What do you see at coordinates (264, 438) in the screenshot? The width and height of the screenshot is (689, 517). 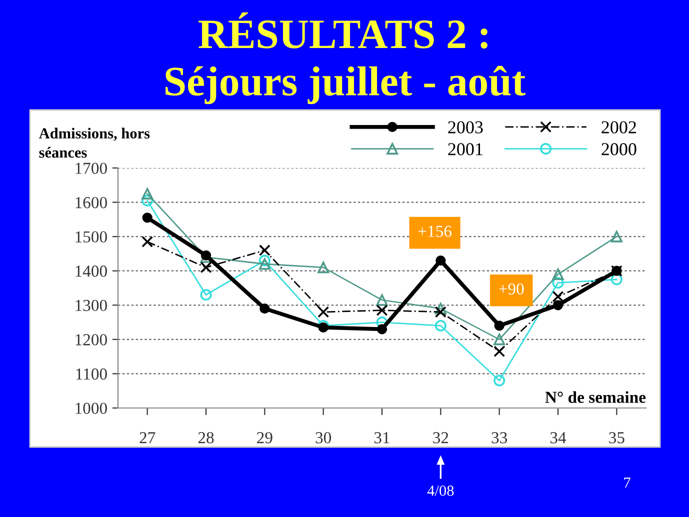 I see `x-tick-label: 29` at bounding box center [264, 438].